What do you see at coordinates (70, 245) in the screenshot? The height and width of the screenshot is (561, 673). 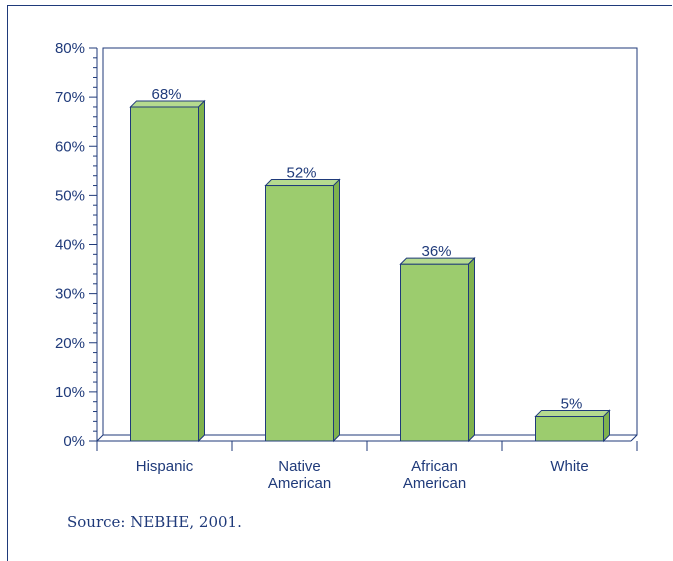 I see `y-tick-label: 40%` at bounding box center [70, 245].